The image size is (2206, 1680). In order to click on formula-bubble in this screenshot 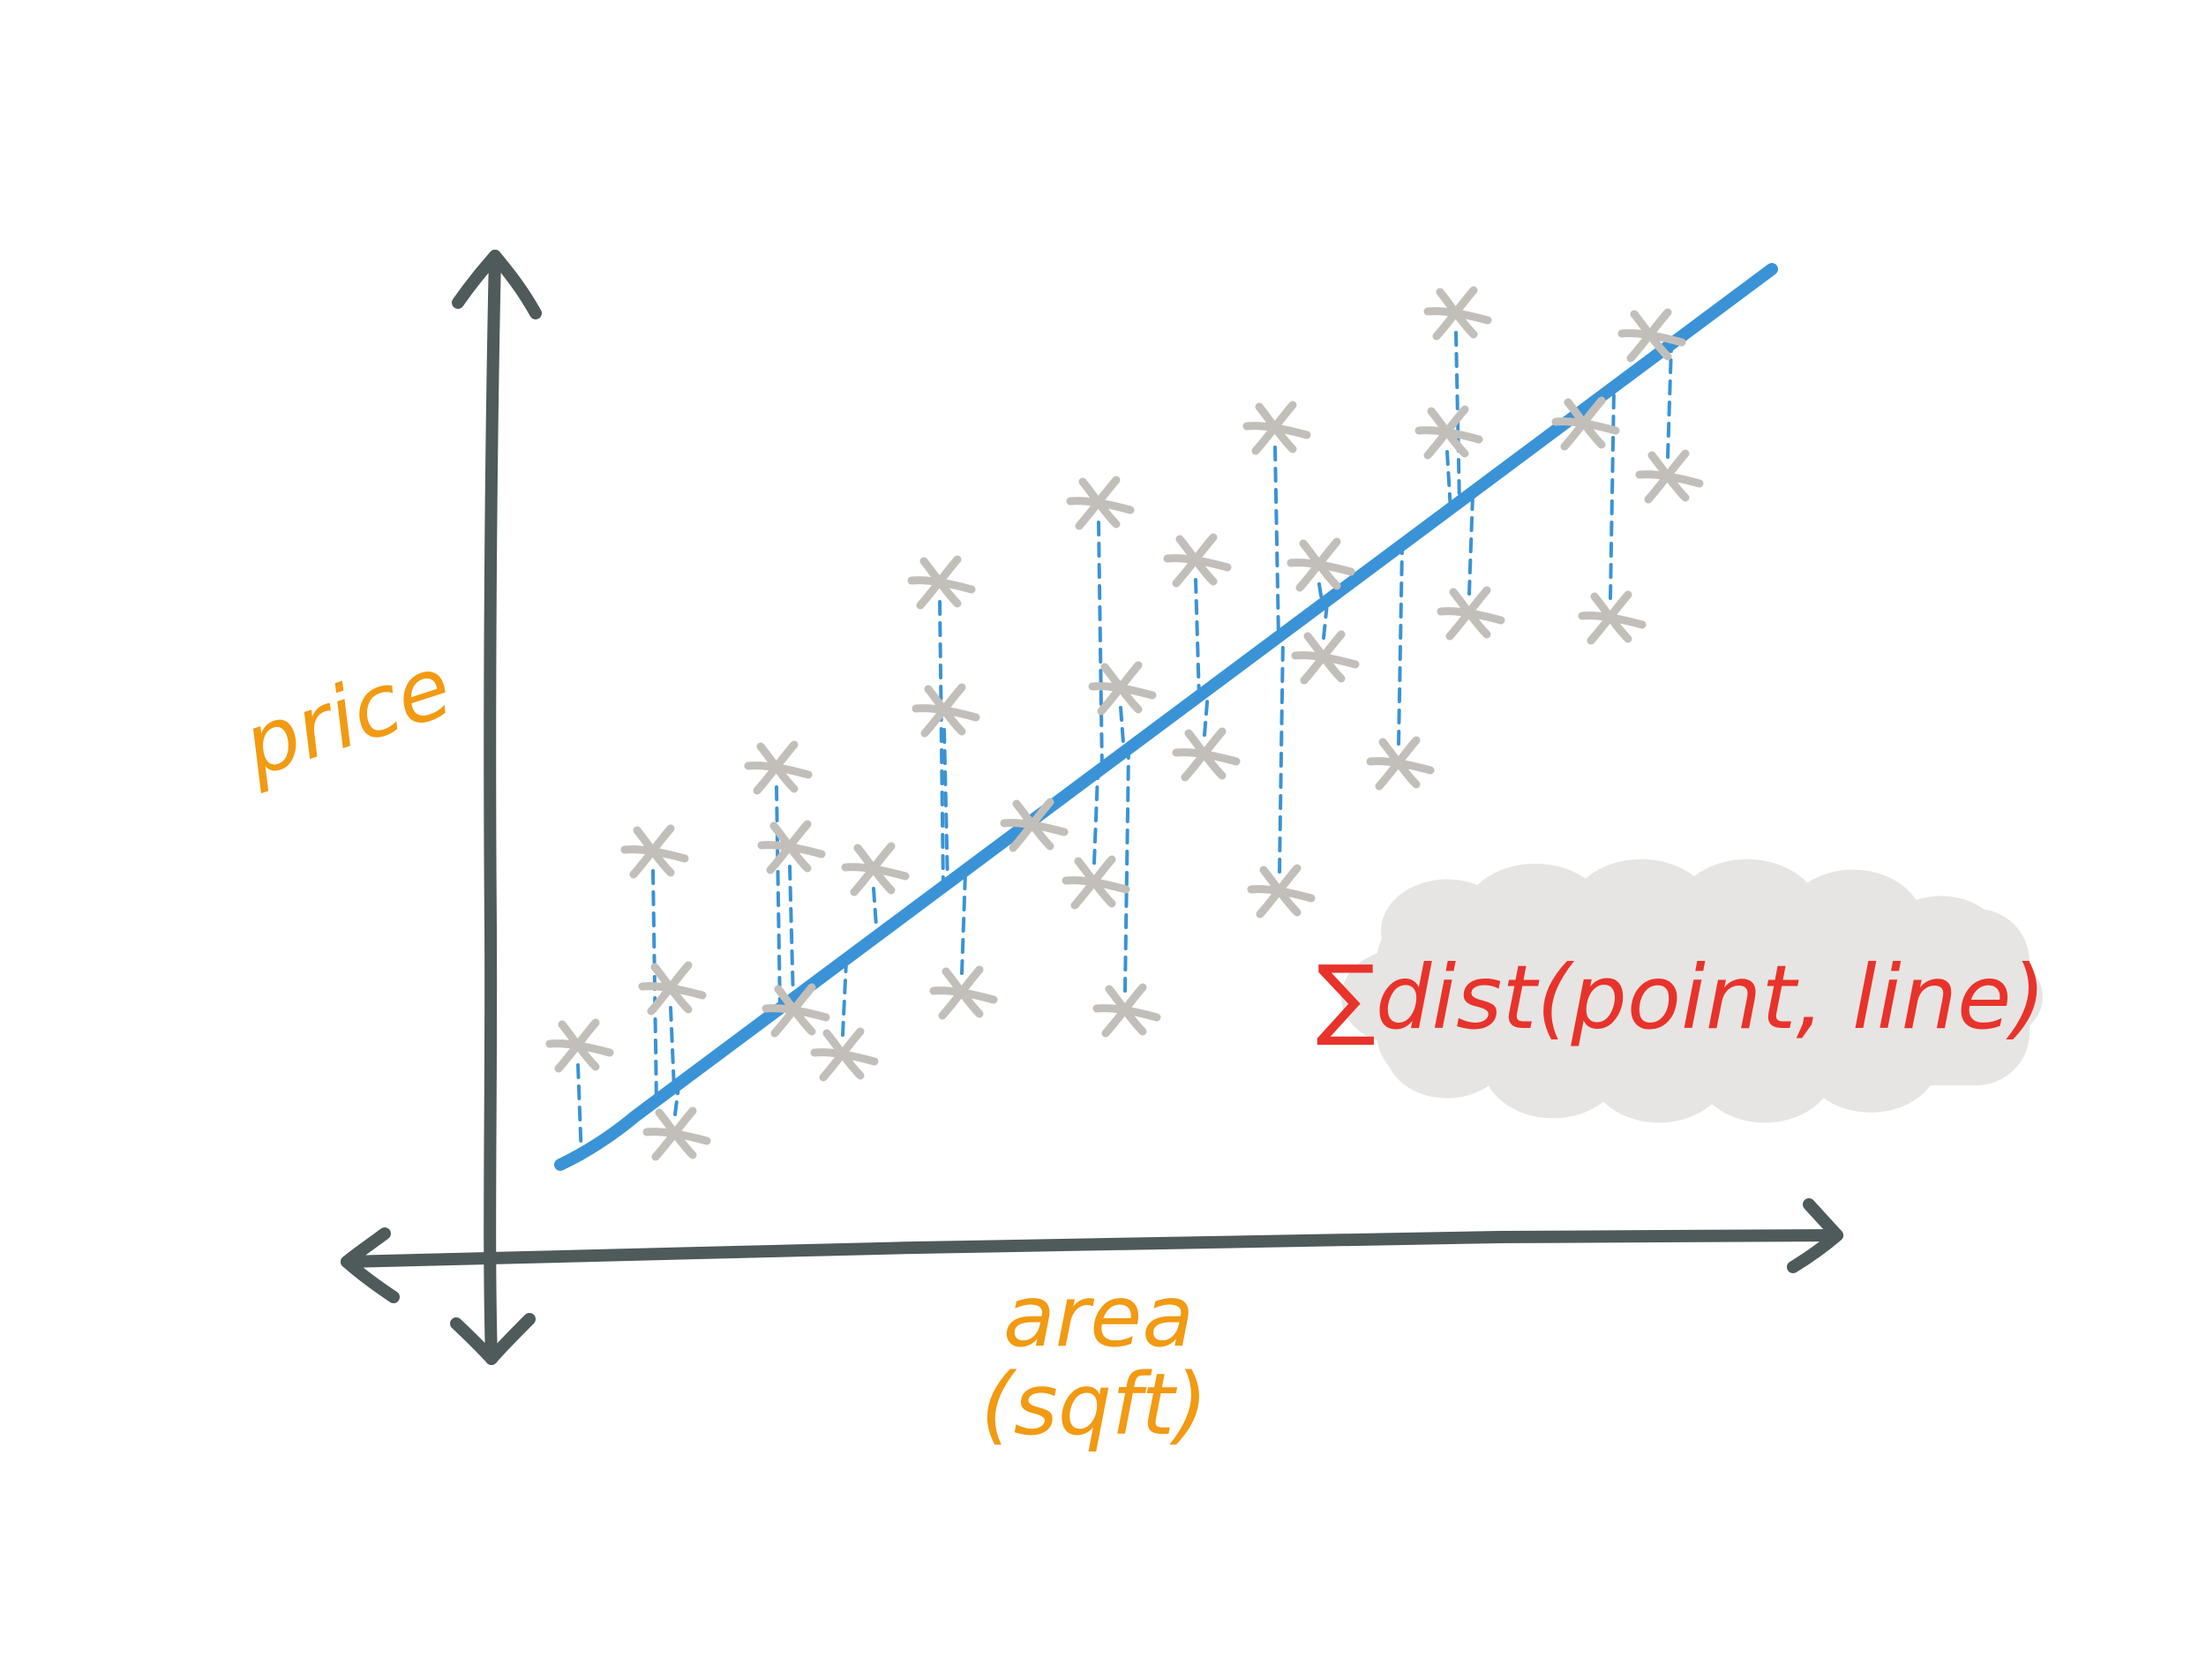, I will do `click(1692, 991)`.